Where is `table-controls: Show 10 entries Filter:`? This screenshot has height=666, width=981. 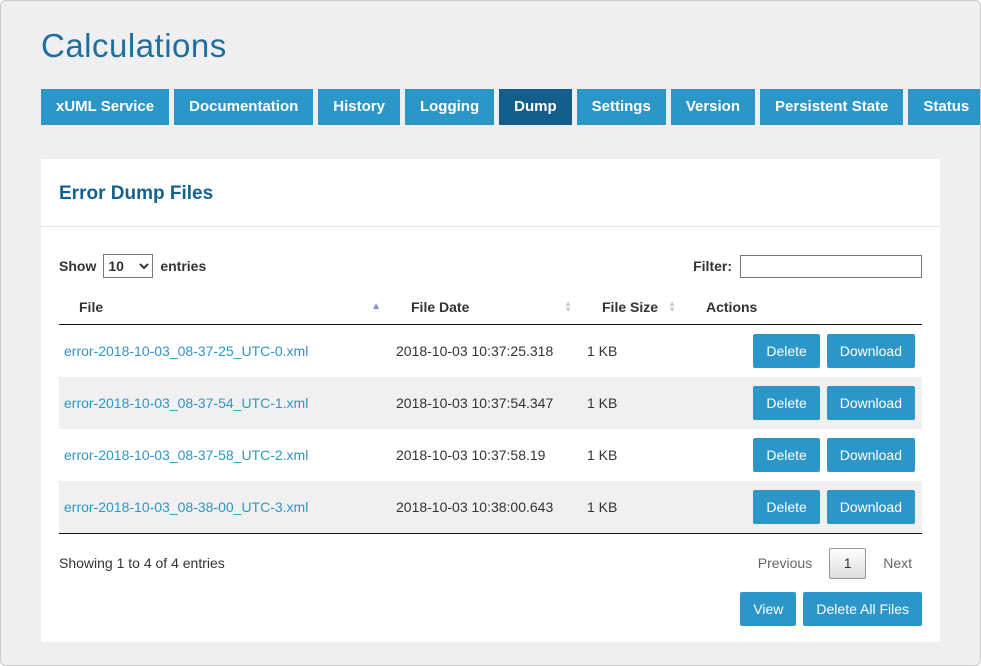 table-controls: Show 10 entries Filter: is located at coordinates (490, 266).